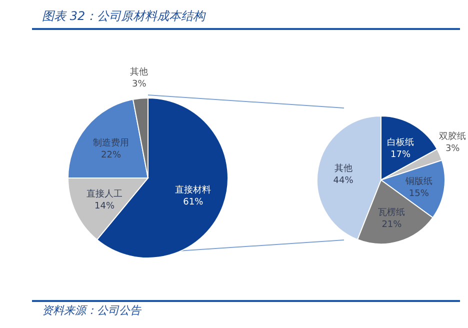 Image resolution: width=468 pixels, height=328 pixels. I want to click on text: 资料来源：公司公告, so click(91, 310).